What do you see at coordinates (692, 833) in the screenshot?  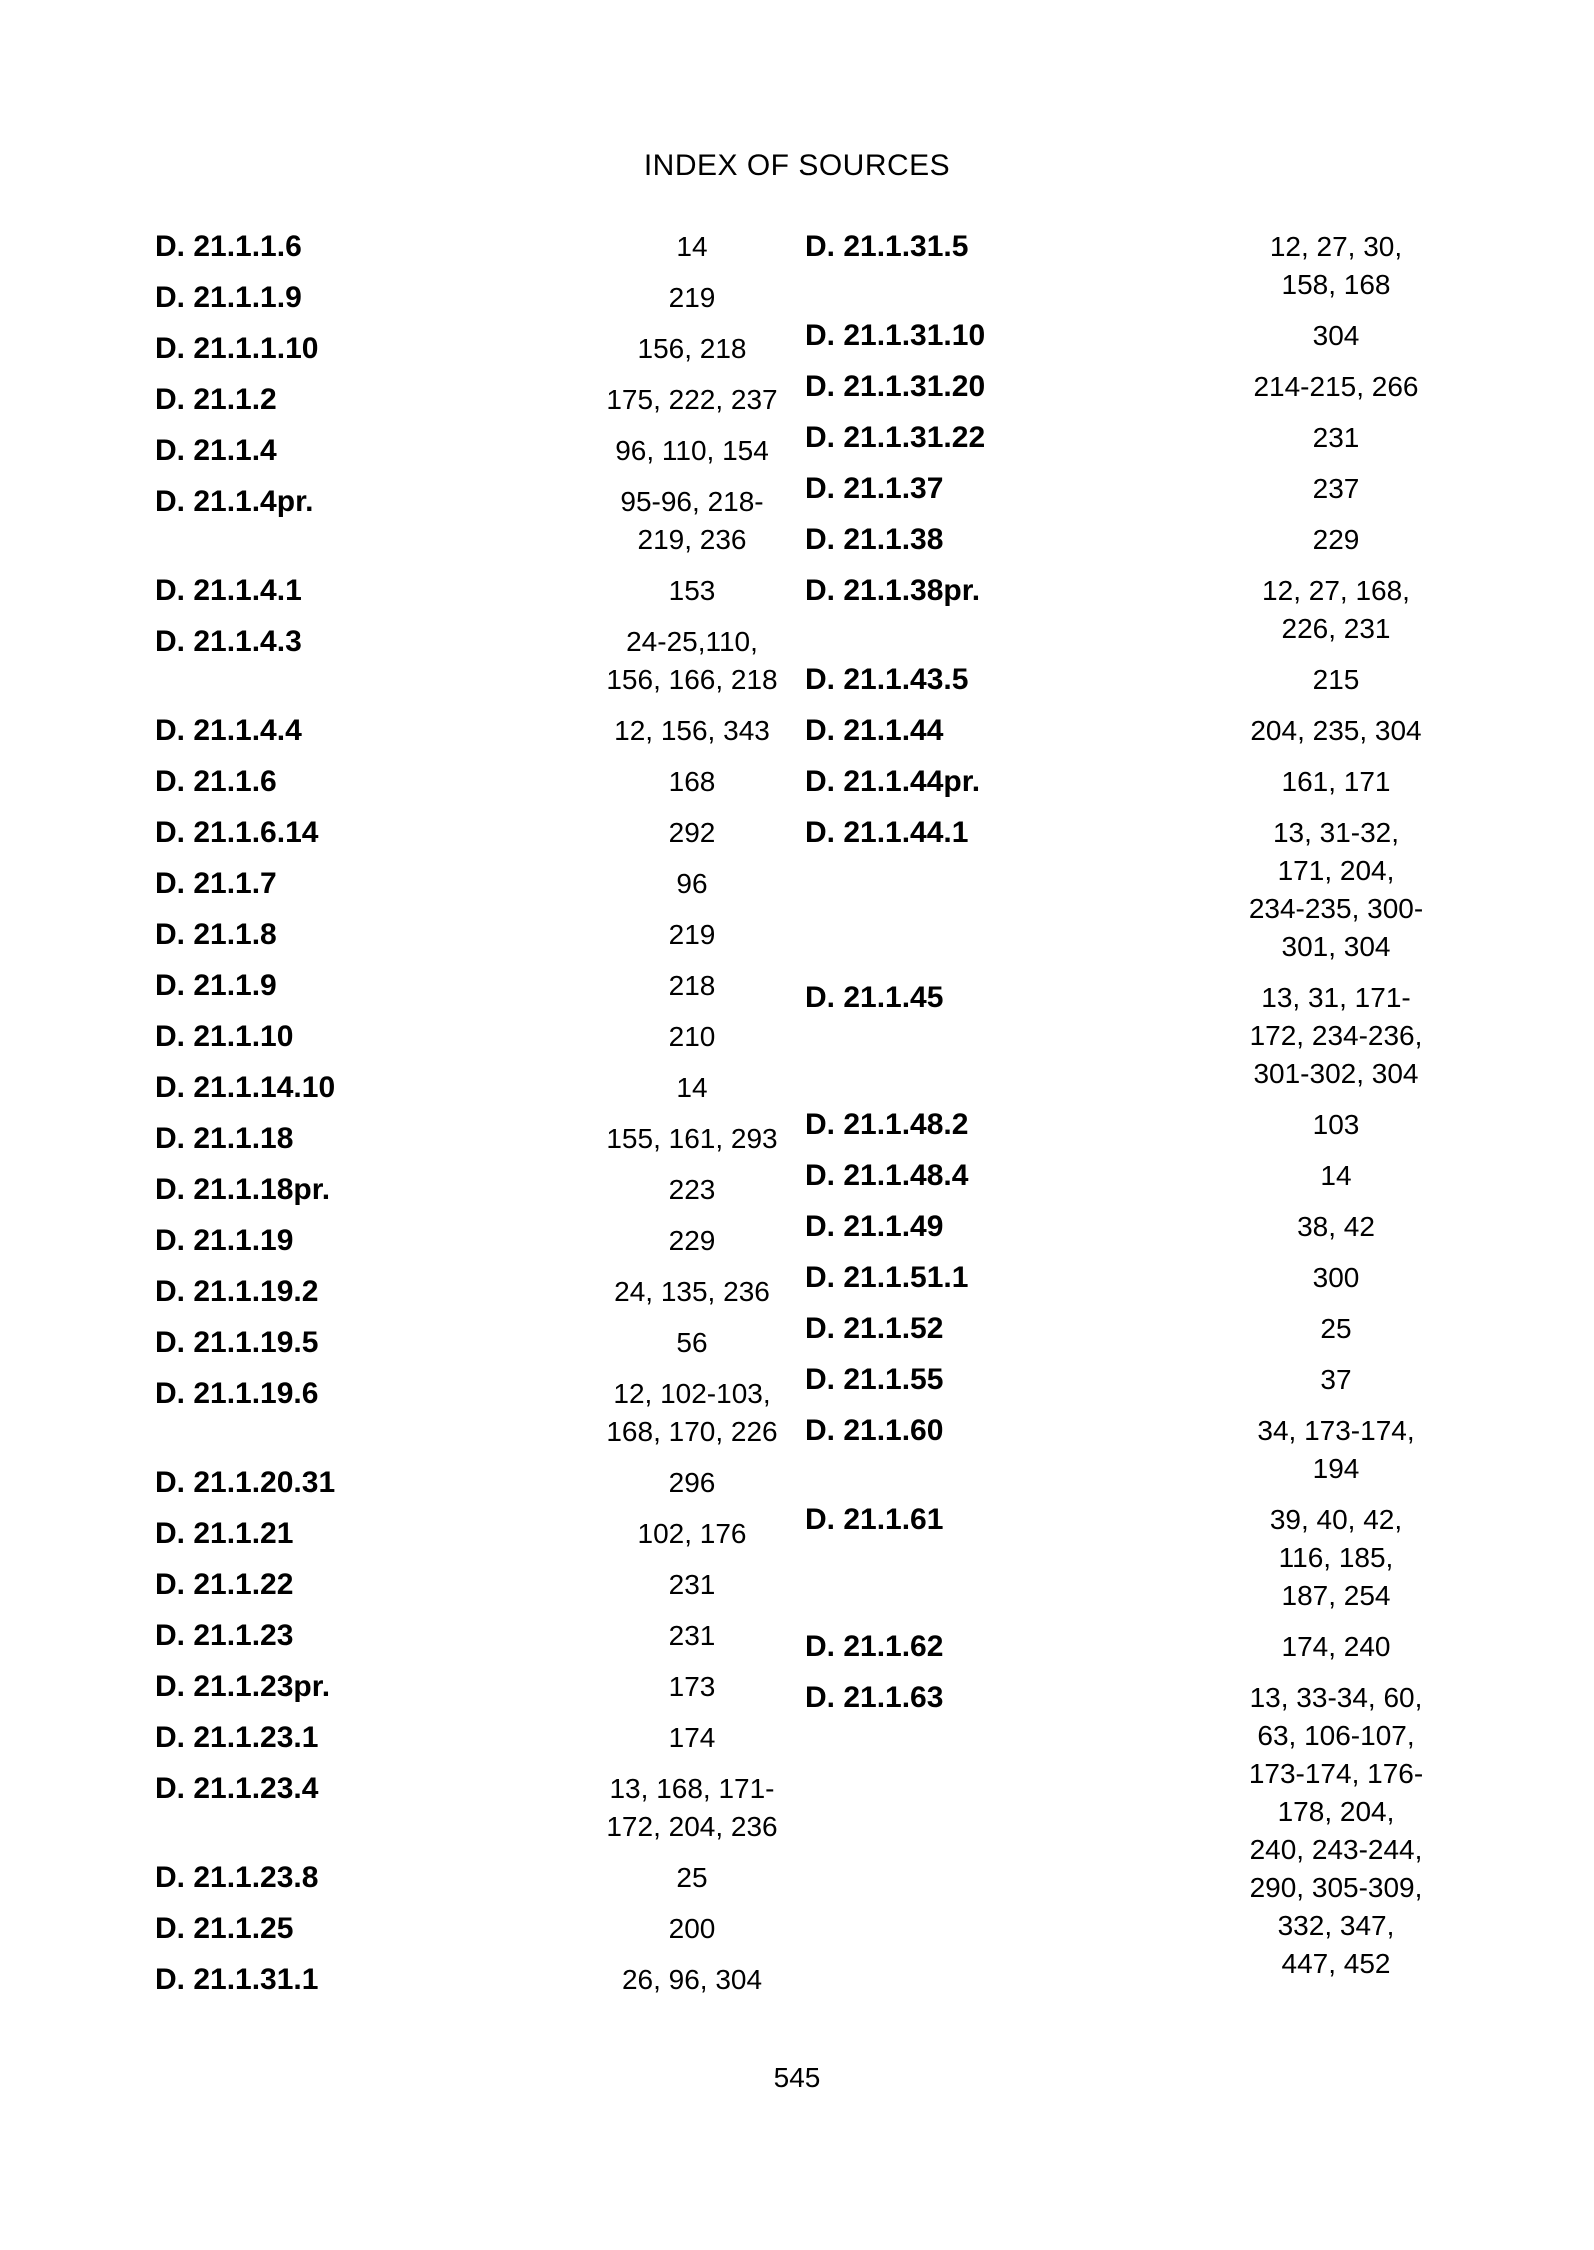 I see `entry-page-refs: 292` at bounding box center [692, 833].